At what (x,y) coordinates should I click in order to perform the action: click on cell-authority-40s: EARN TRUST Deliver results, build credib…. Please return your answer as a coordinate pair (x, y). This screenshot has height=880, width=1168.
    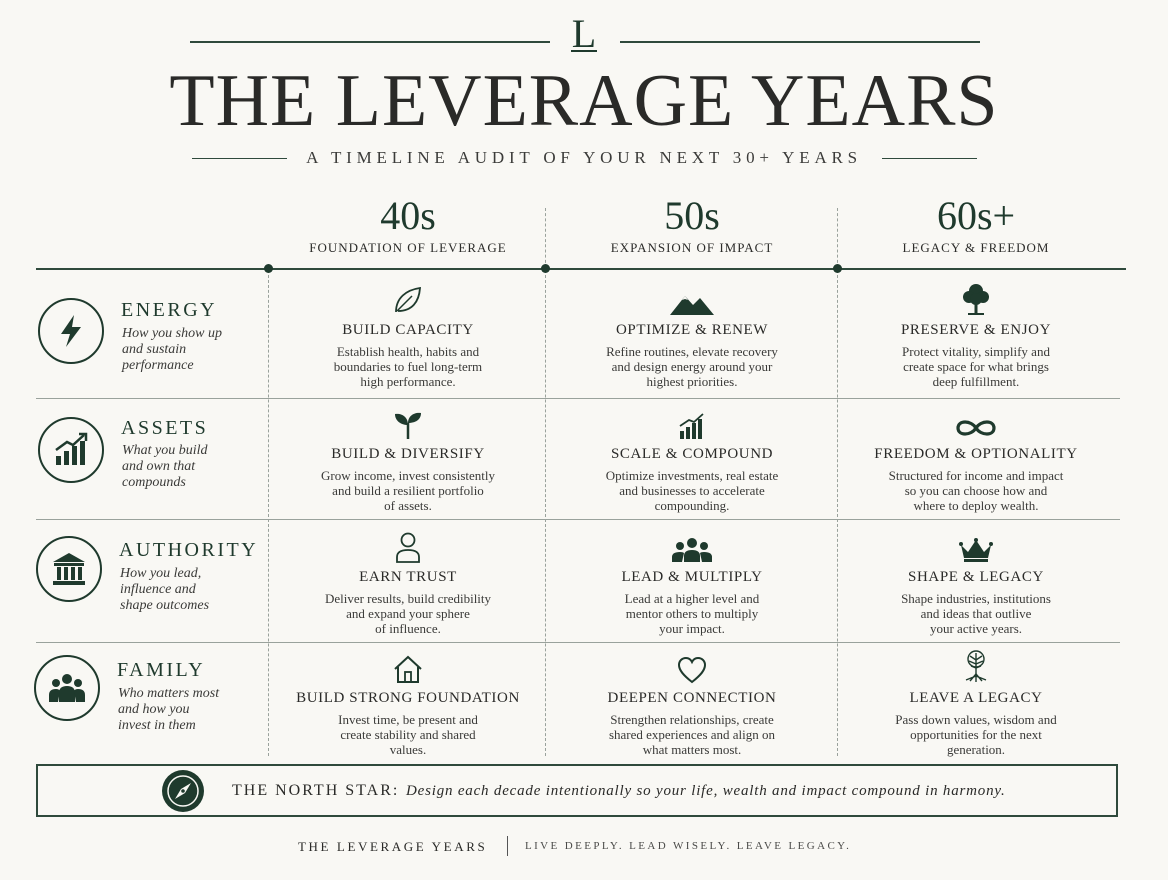
    Looking at the image, I should click on (408, 582).